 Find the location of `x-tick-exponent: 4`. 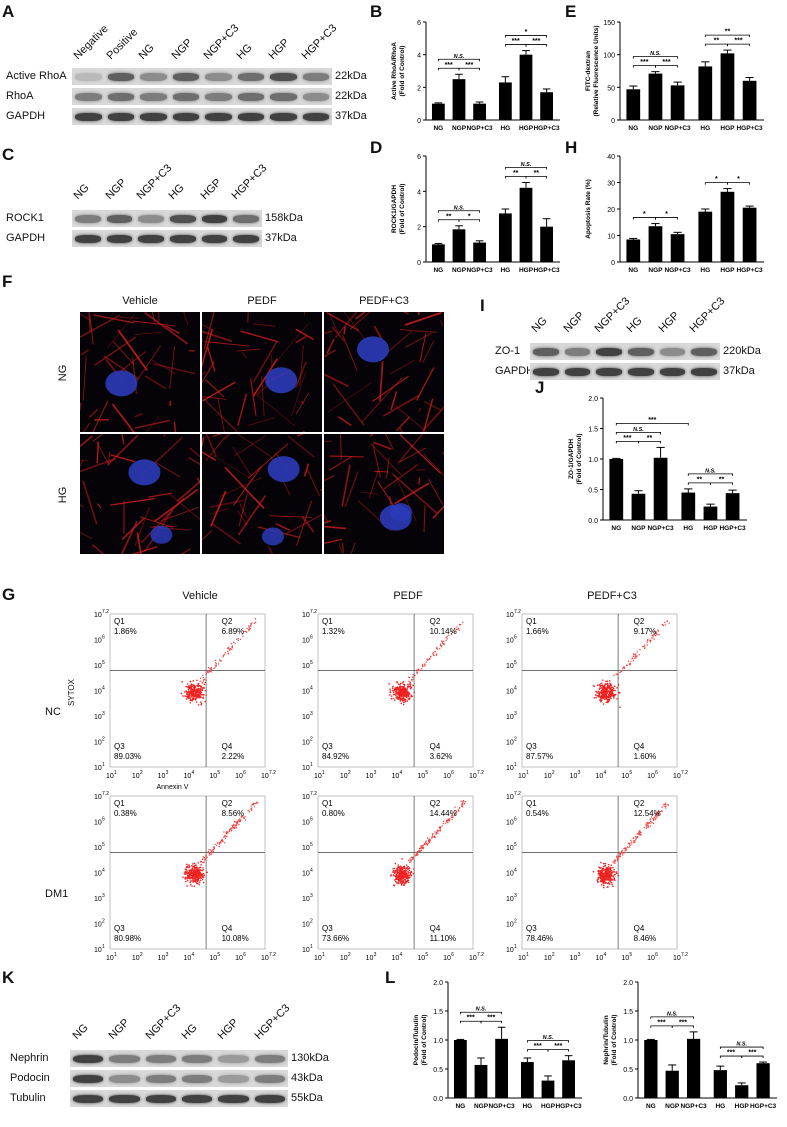

x-tick-exponent: 4 is located at coordinates (605, 773).